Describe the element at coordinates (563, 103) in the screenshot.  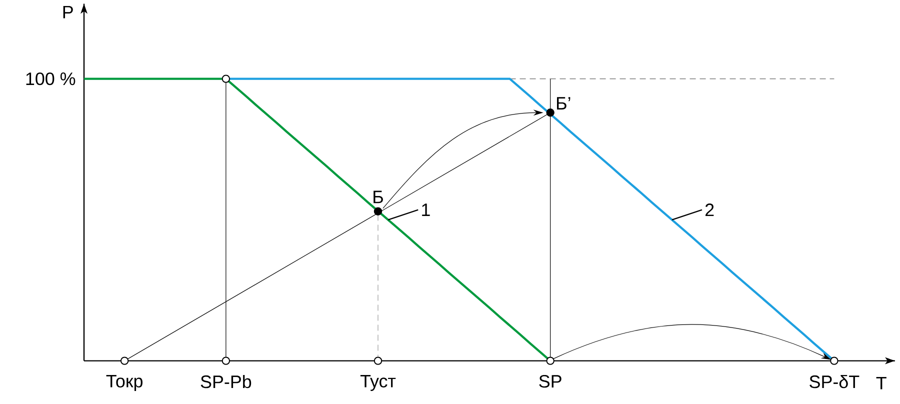
I see `annotation: Б’` at that location.